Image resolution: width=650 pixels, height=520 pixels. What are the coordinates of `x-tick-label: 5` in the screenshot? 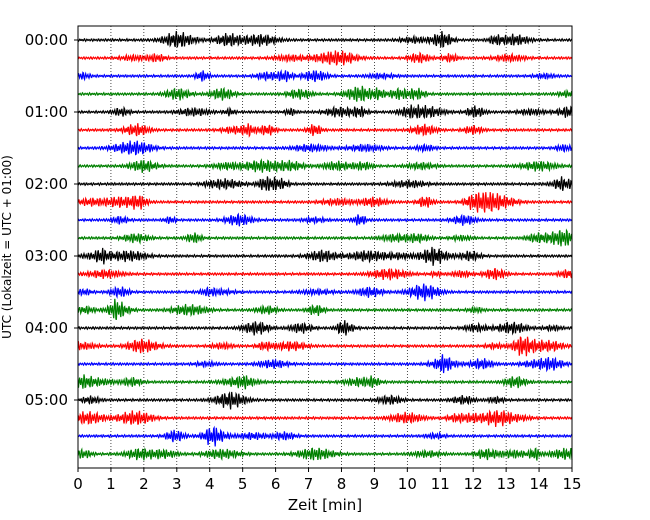 It's located at (243, 484).